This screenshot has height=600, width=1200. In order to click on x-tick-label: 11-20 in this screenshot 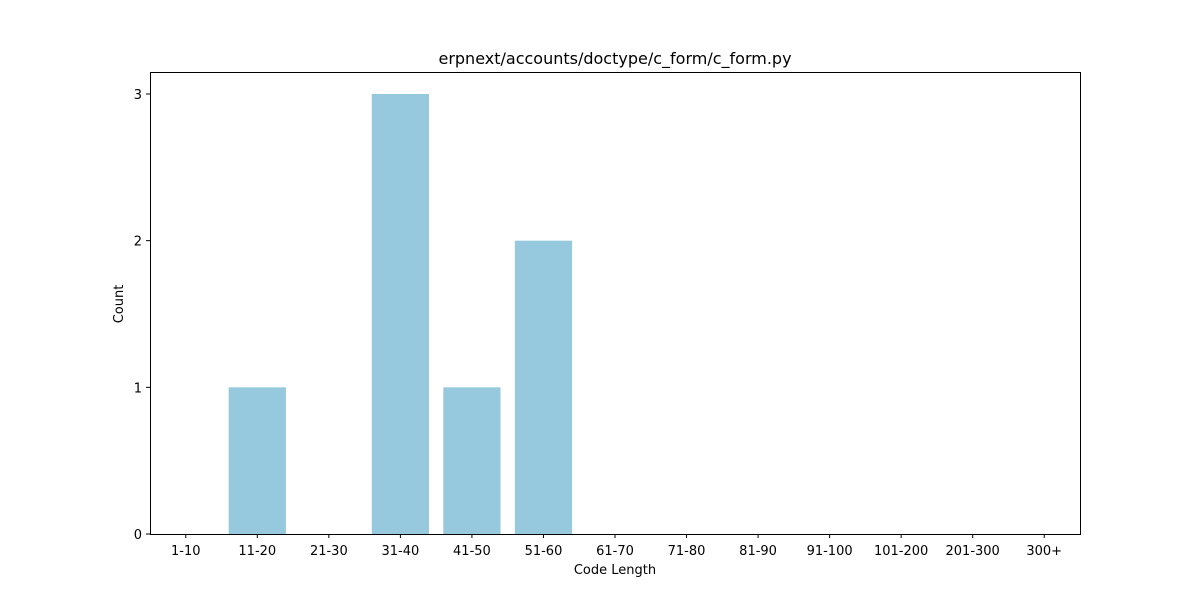, I will do `click(257, 551)`.